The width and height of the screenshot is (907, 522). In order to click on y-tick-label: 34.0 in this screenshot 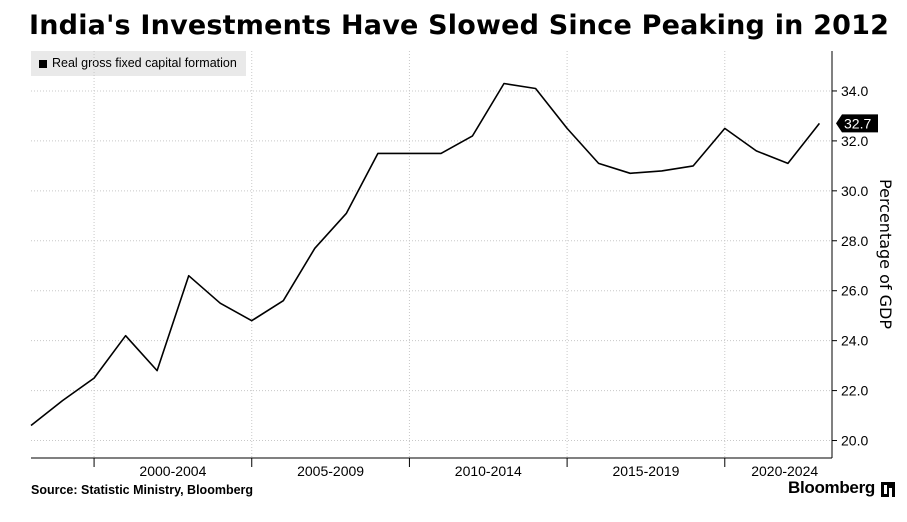, I will do `click(854, 91)`.